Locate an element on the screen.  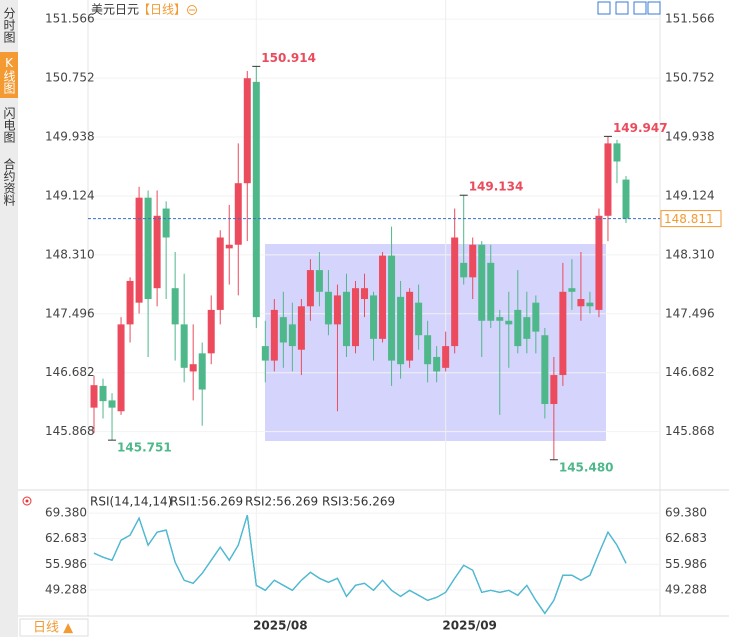
y-tick-label-right: 150.752 is located at coordinates (690, 78).